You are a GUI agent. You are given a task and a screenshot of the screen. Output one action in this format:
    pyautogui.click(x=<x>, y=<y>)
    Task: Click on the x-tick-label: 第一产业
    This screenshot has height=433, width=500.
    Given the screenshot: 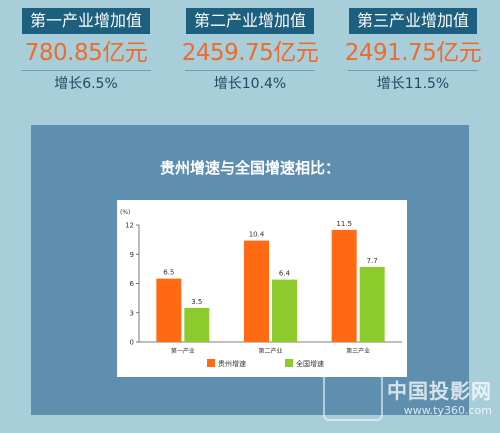 What is the action you would take?
    pyautogui.click(x=183, y=351)
    